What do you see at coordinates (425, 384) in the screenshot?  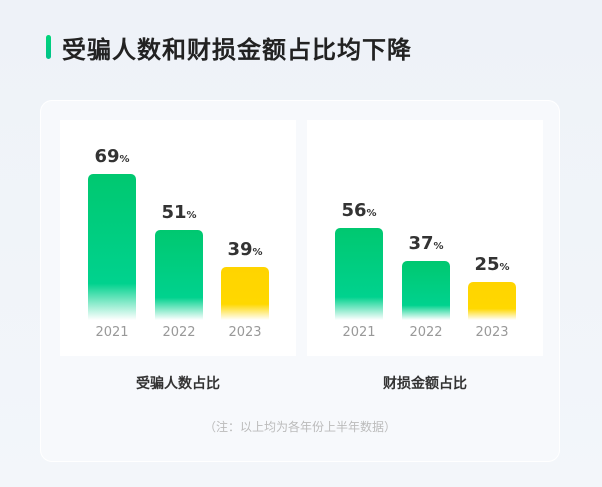 I see `chart-title: 财损金额占比` at bounding box center [425, 384].